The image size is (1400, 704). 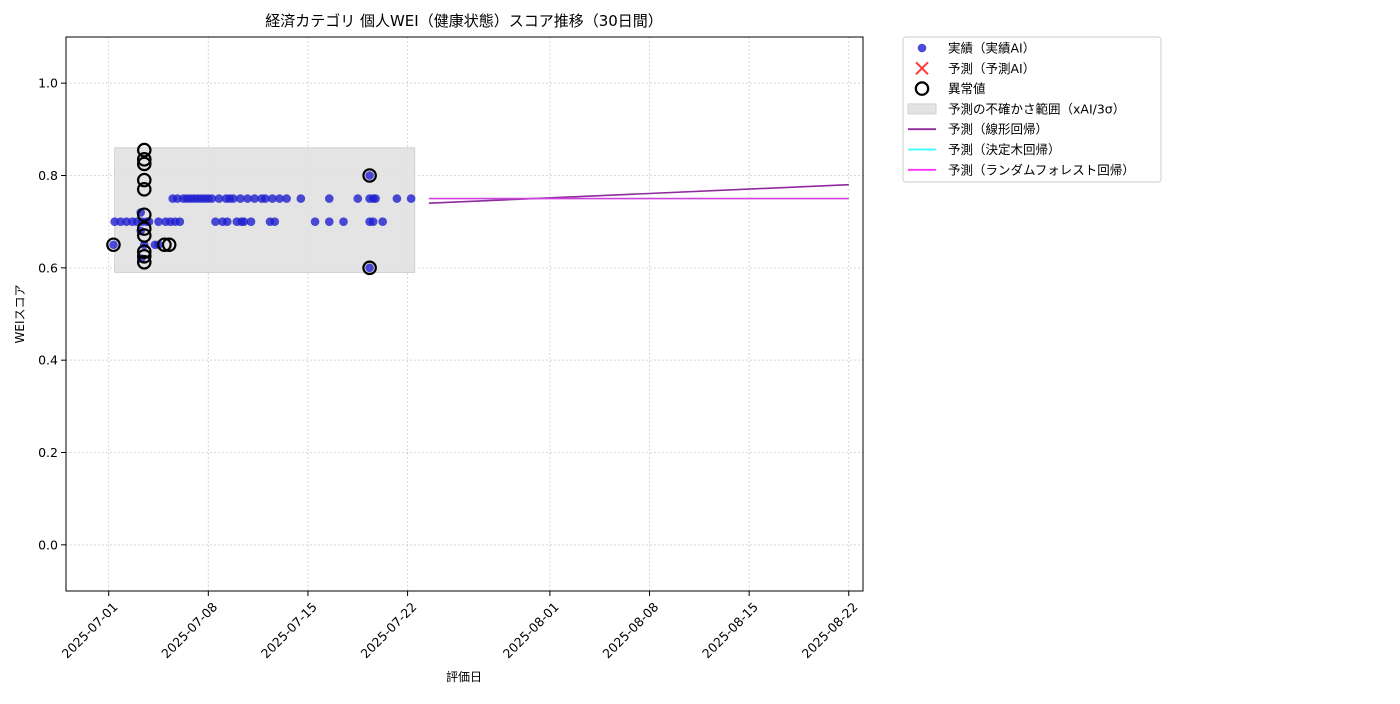 I want to click on y-tick-label: 0.4, so click(x=48, y=360).